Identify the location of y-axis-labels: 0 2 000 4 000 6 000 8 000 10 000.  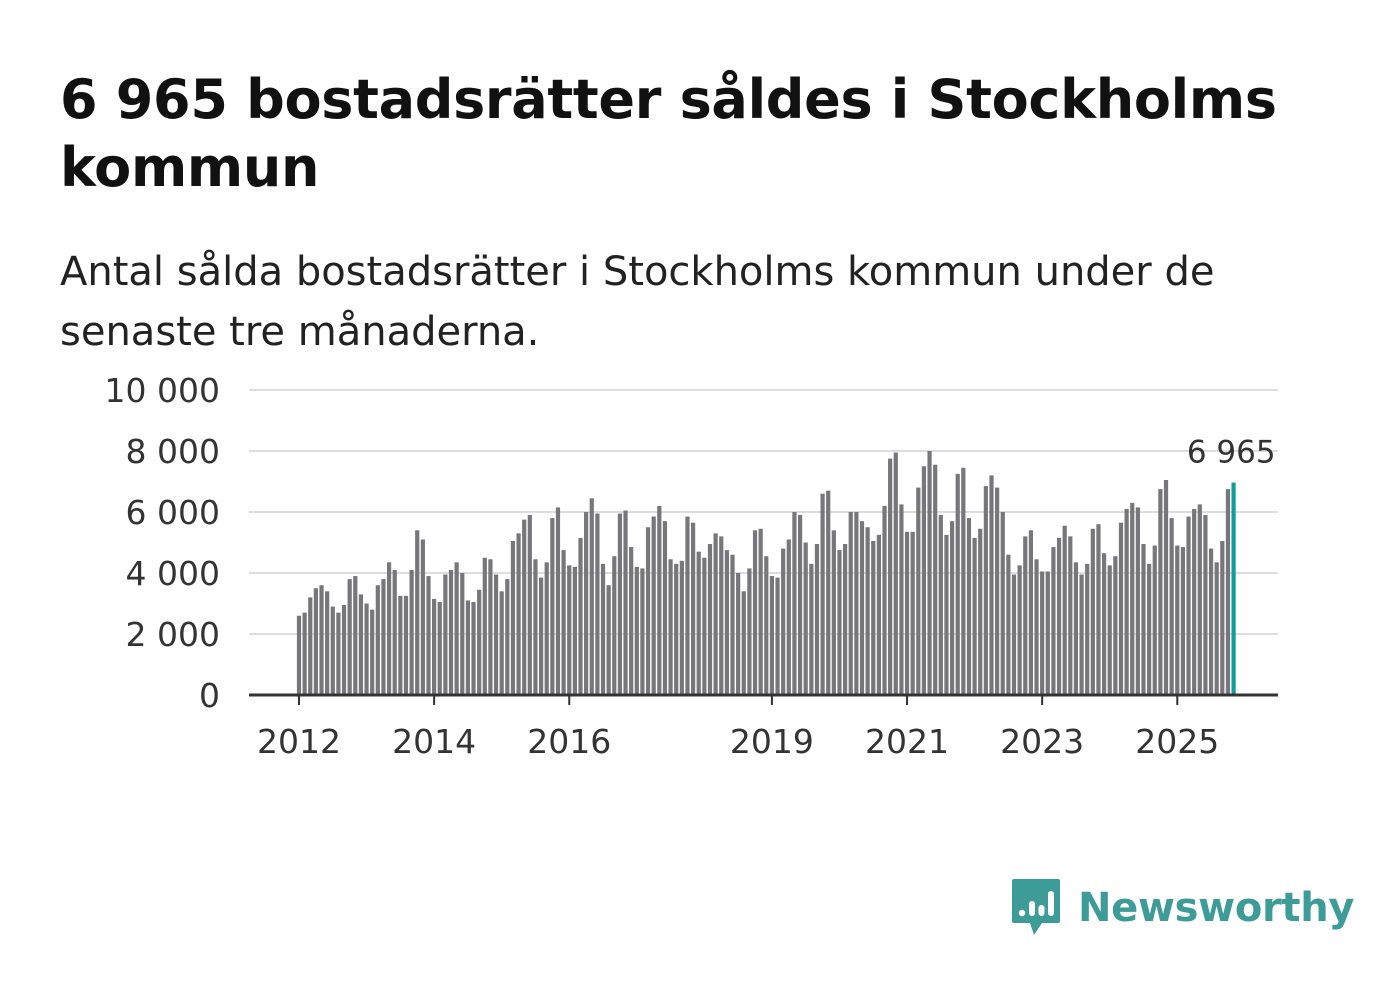
(162, 543).